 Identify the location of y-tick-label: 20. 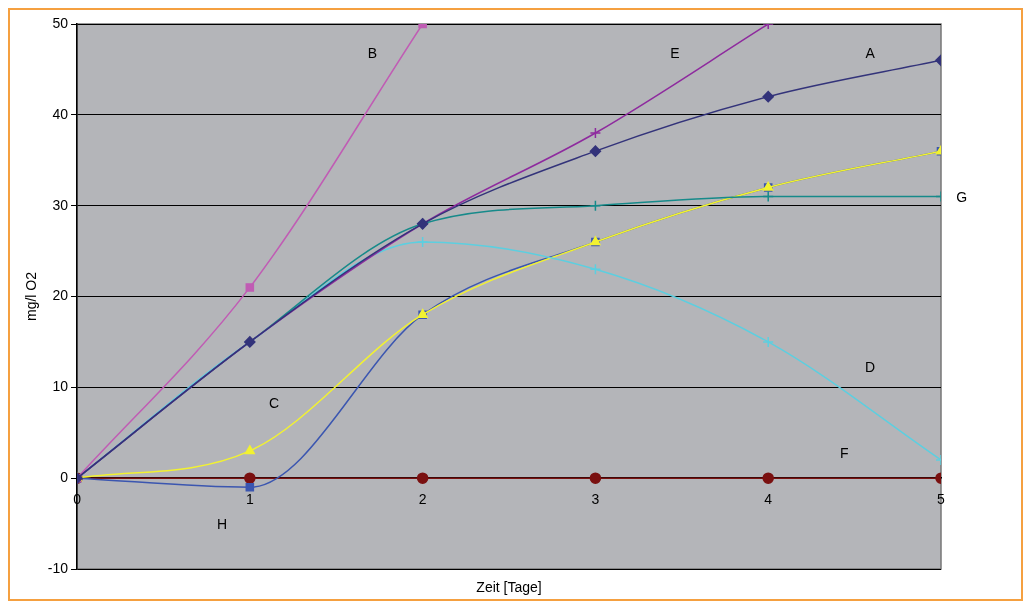
(60, 295).